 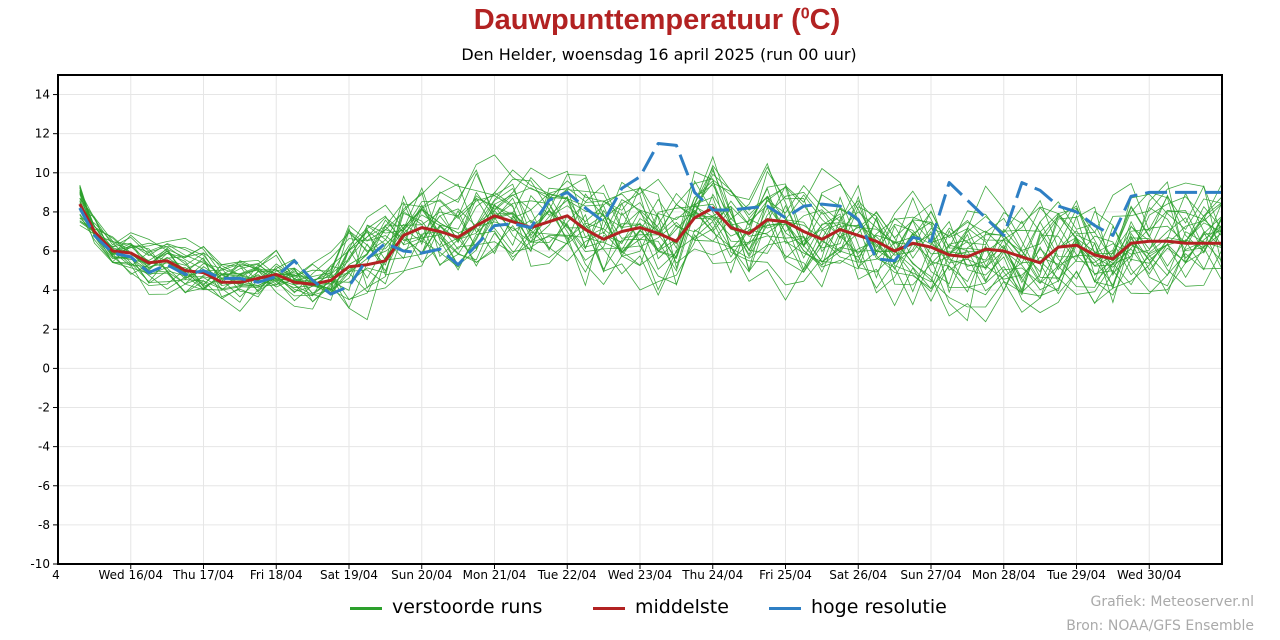 What do you see at coordinates (495, 575) in the screenshot?
I see `x-tick-label: Mon 21/04` at bounding box center [495, 575].